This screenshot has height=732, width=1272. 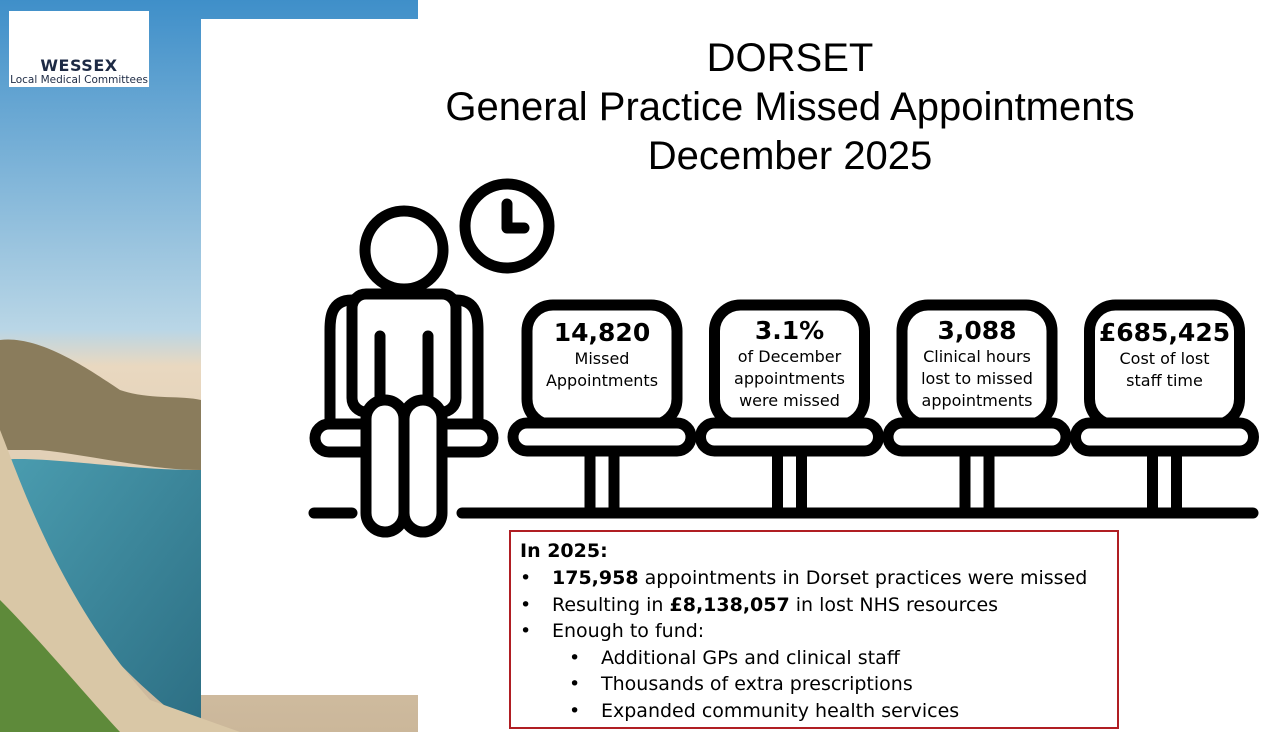 I want to click on logo: WESSEX Local Medical Committees, so click(x=79, y=49).